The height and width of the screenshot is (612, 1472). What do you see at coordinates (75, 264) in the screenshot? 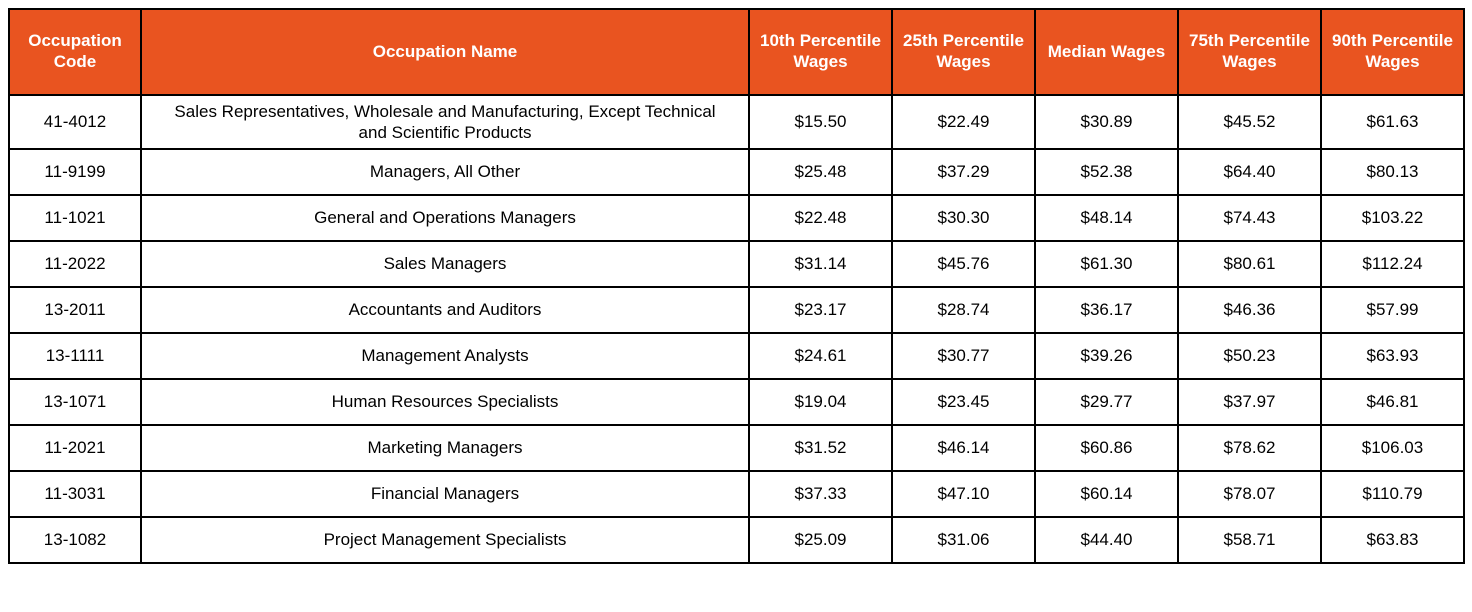
I see `occupation-code-cell: 11-2022` at bounding box center [75, 264].